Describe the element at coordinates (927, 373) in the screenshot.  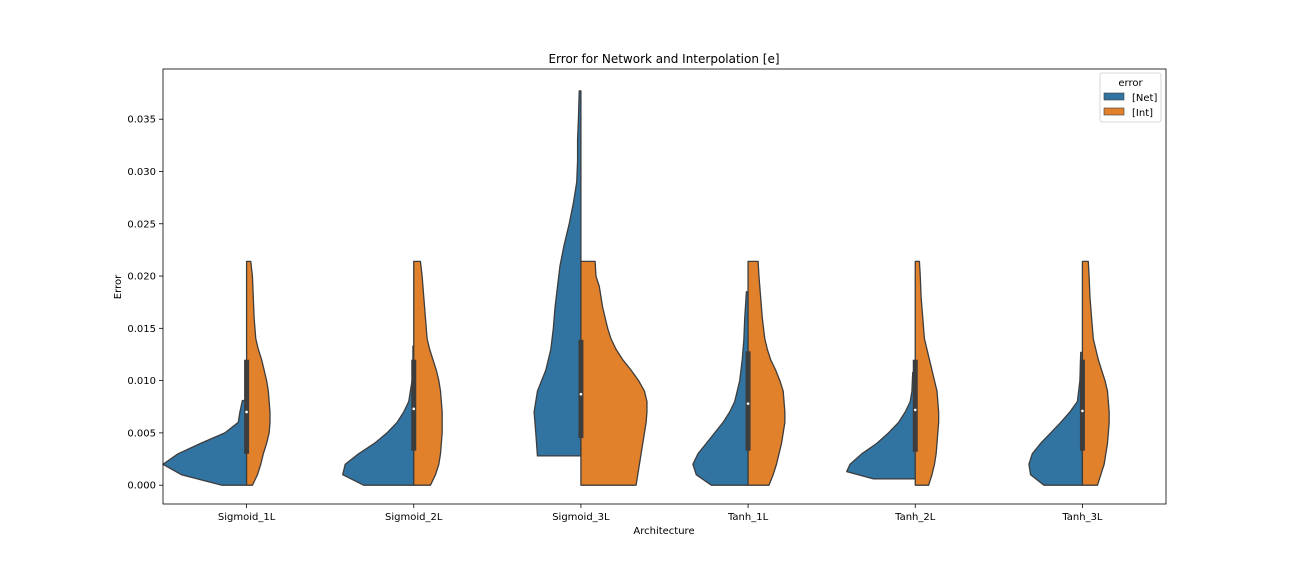
I see `violin-int-tanh-2l` at that location.